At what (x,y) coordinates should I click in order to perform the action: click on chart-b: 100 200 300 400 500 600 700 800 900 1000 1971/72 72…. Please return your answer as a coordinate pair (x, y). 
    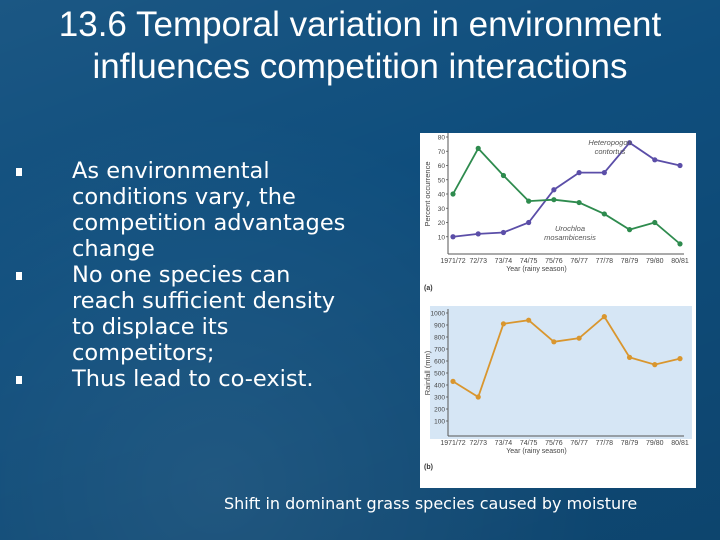
    Looking at the image, I should click on (556, 390).